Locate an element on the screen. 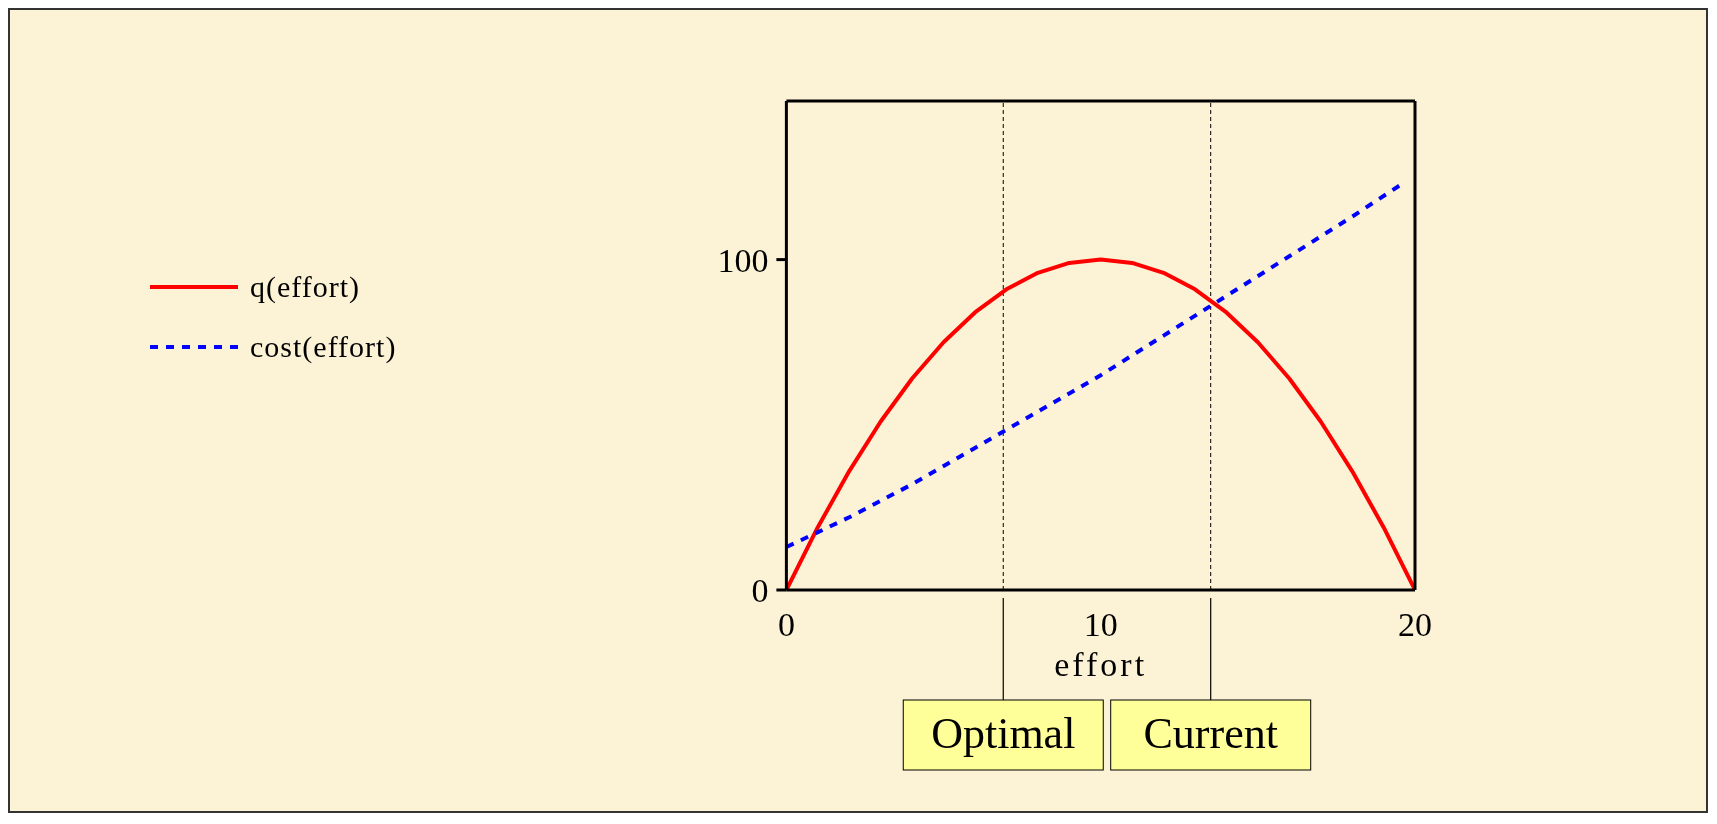 The width and height of the screenshot is (1717, 824). ref-line-label: Current is located at coordinates (1210, 734).